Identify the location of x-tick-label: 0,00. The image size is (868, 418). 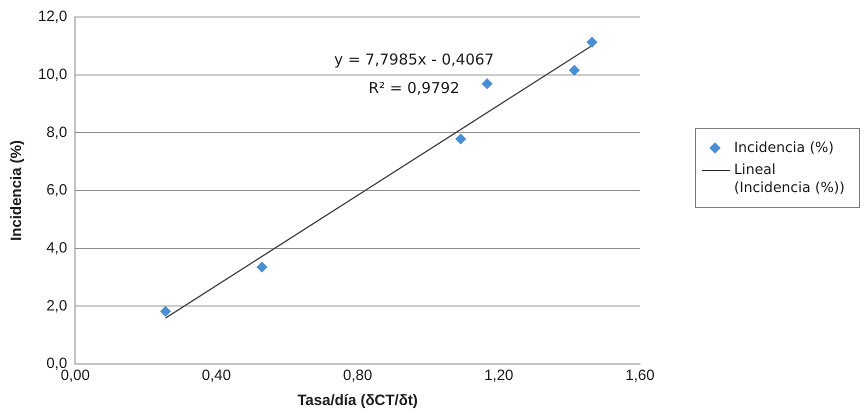
(75, 375).